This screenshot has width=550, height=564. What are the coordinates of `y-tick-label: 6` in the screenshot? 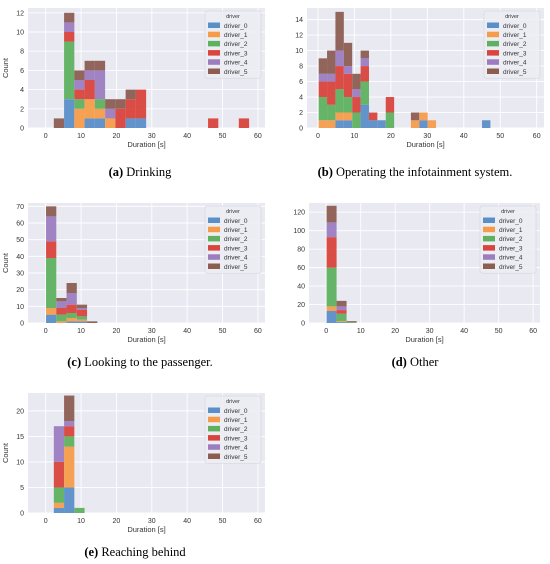 It's located at (22, 71).